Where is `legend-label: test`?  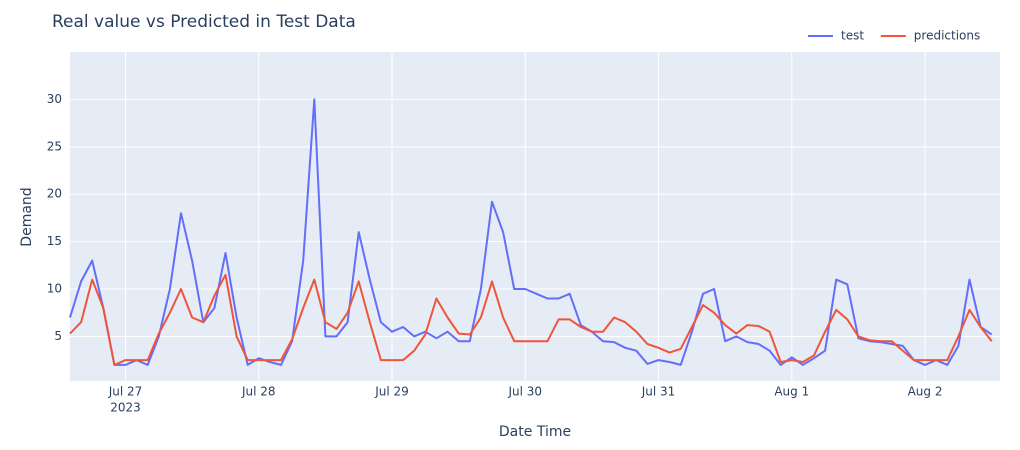
legend-label: test is located at coordinates (852, 36).